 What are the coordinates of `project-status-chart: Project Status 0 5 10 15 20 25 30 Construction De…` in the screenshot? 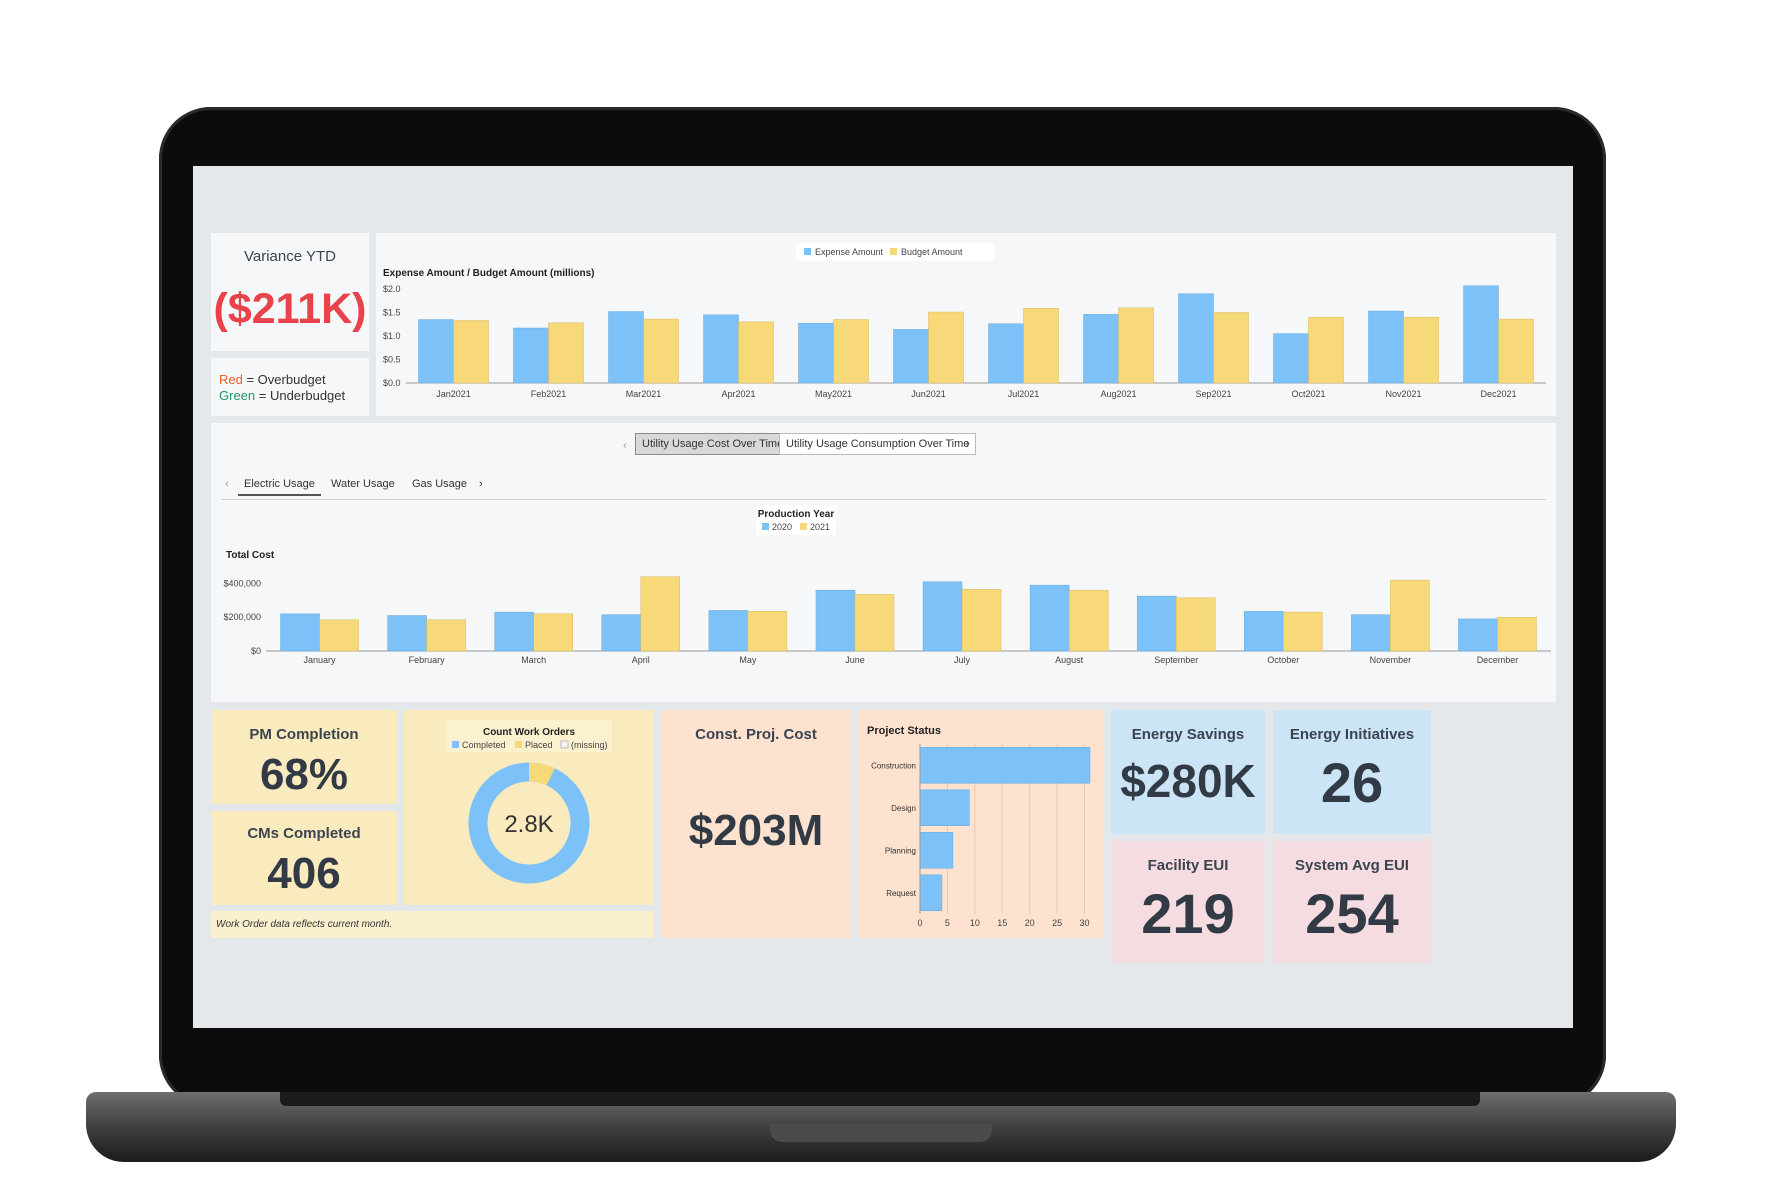 It's located at (979, 826).